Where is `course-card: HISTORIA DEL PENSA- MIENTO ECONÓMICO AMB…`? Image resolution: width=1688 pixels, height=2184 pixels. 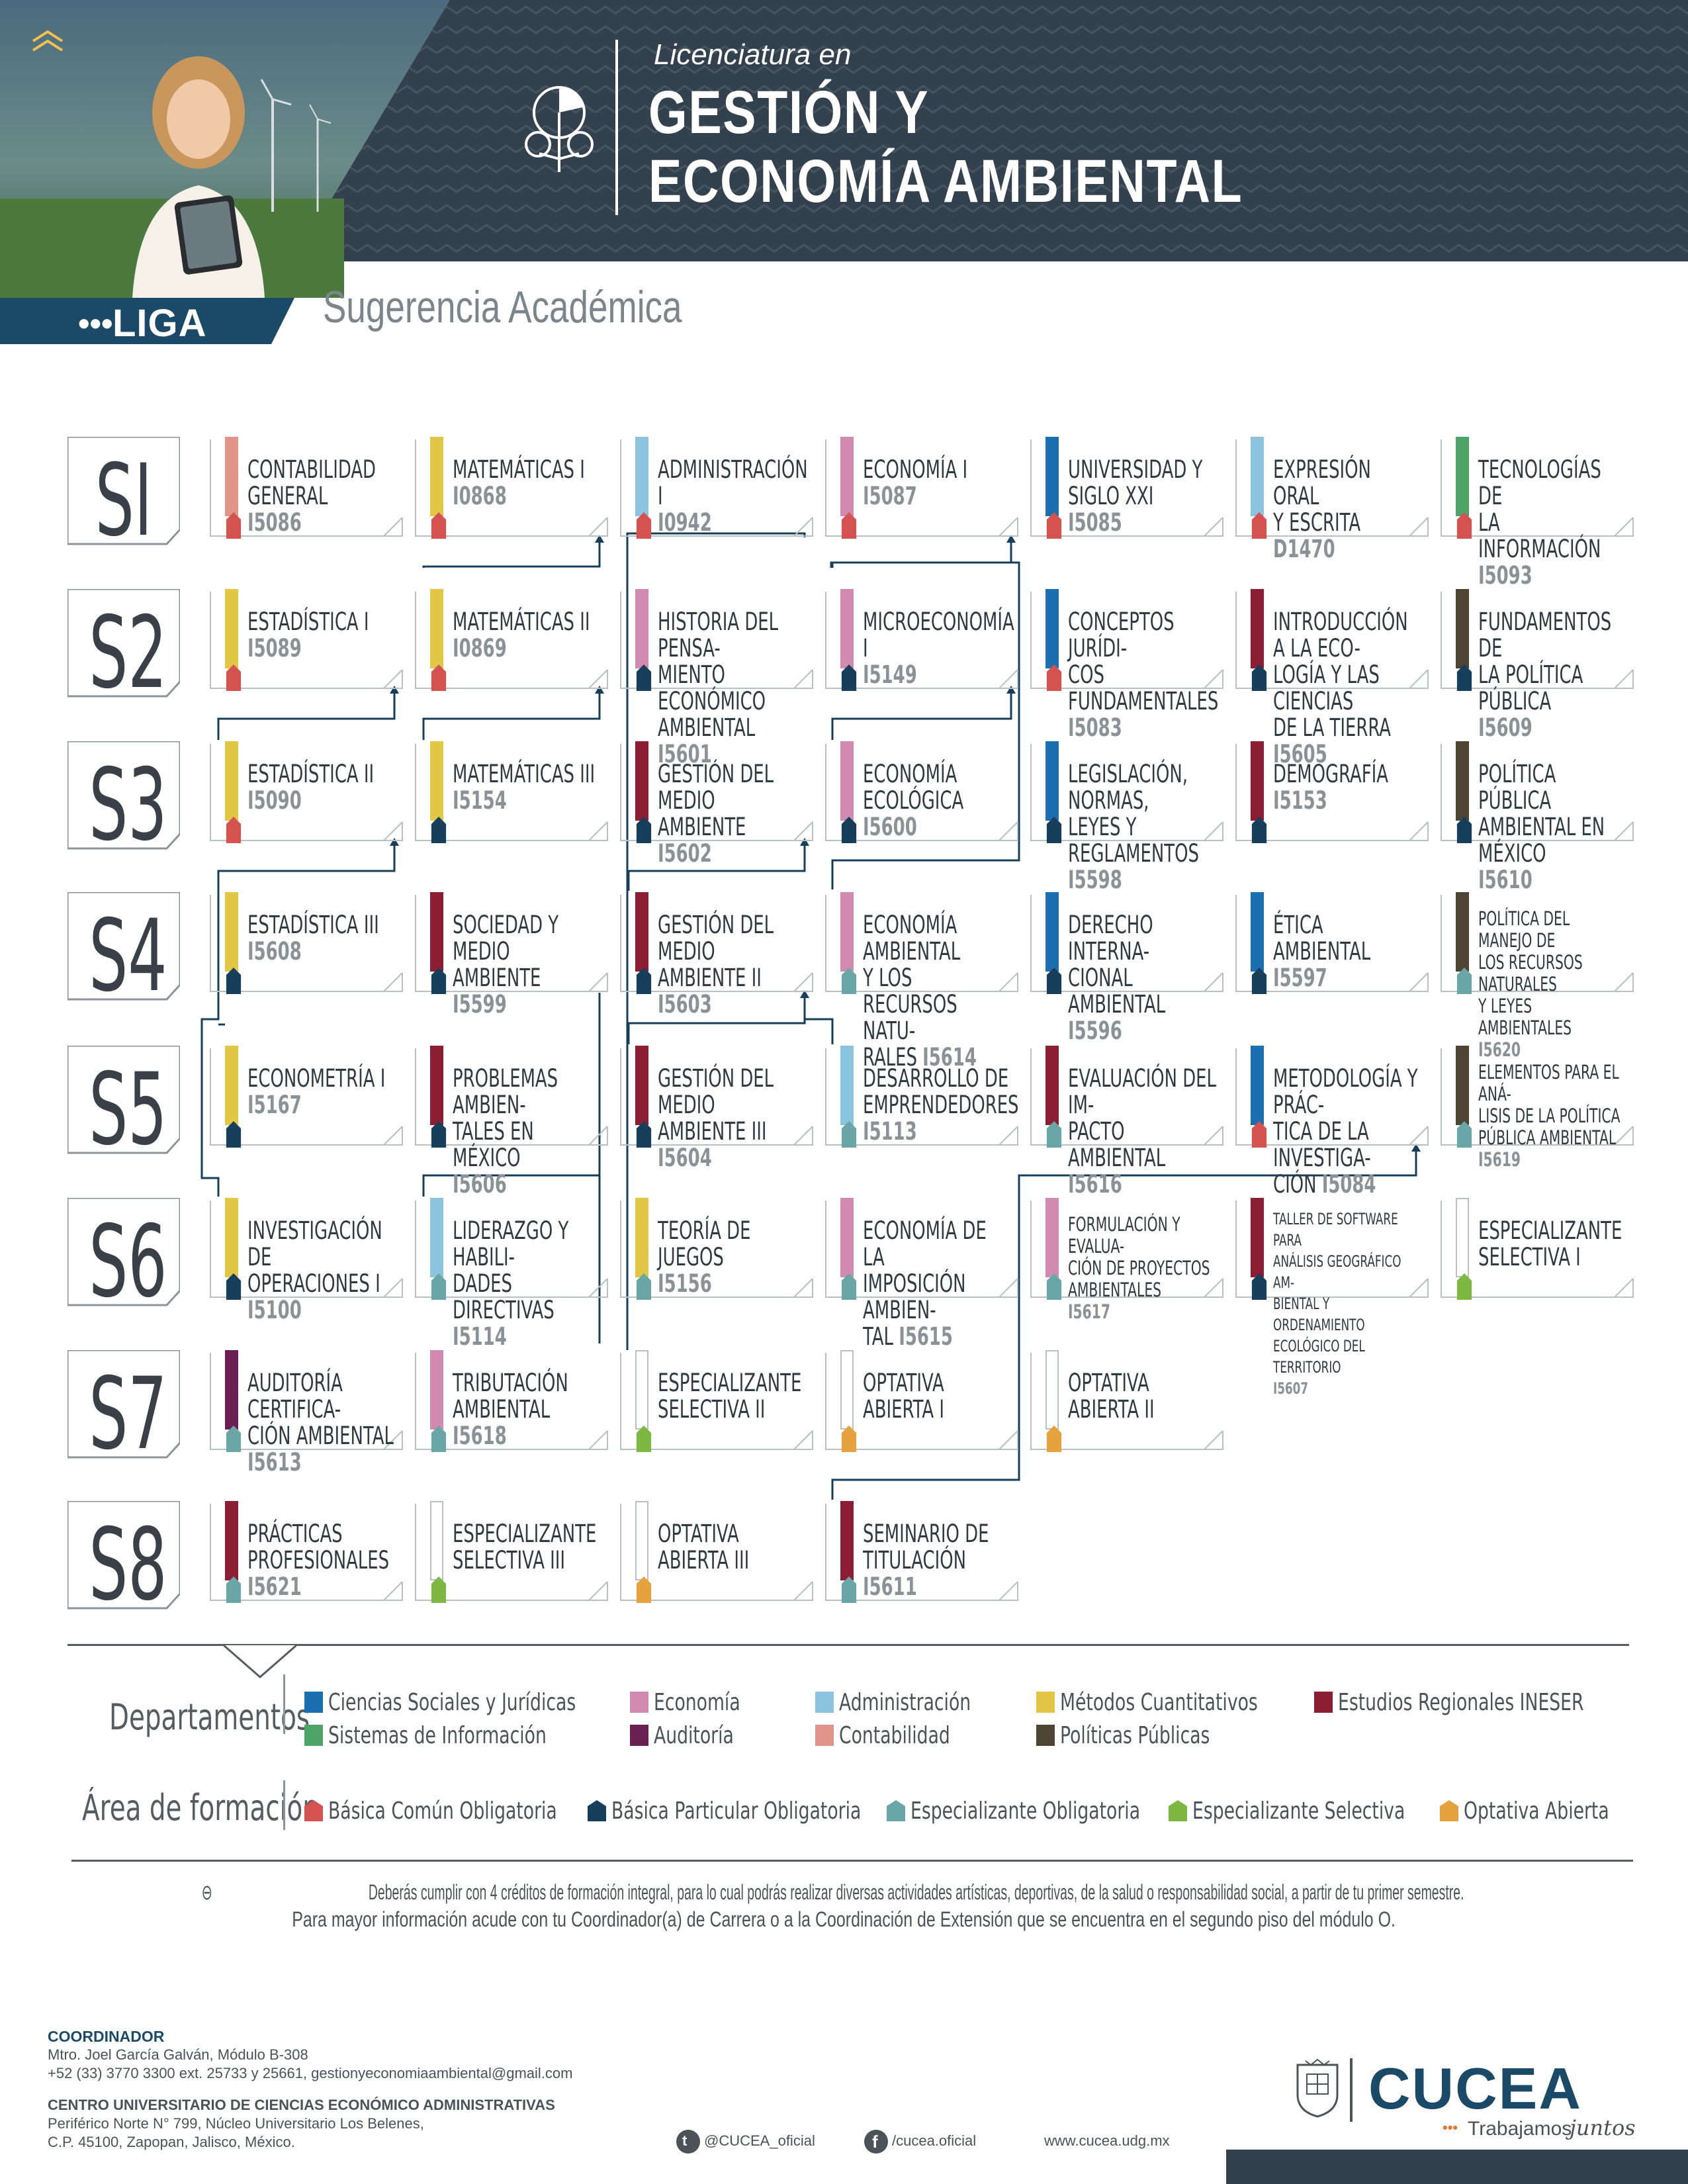 course-card: HISTORIA DEL PENSA- MIENTO ECONÓMICO AMB… is located at coordinates (717, 678).